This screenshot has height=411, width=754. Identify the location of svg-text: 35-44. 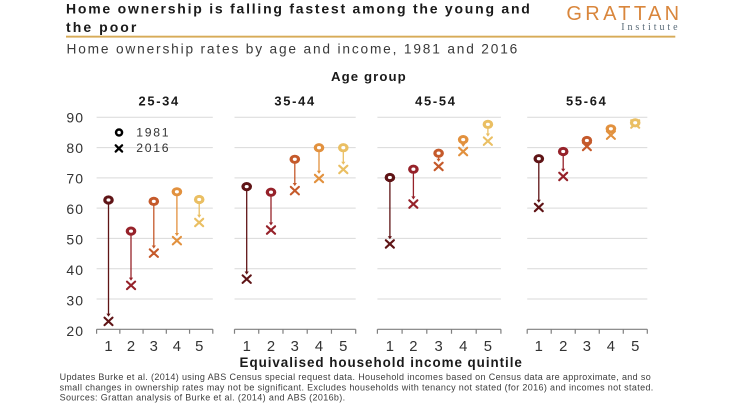
(294, 100).